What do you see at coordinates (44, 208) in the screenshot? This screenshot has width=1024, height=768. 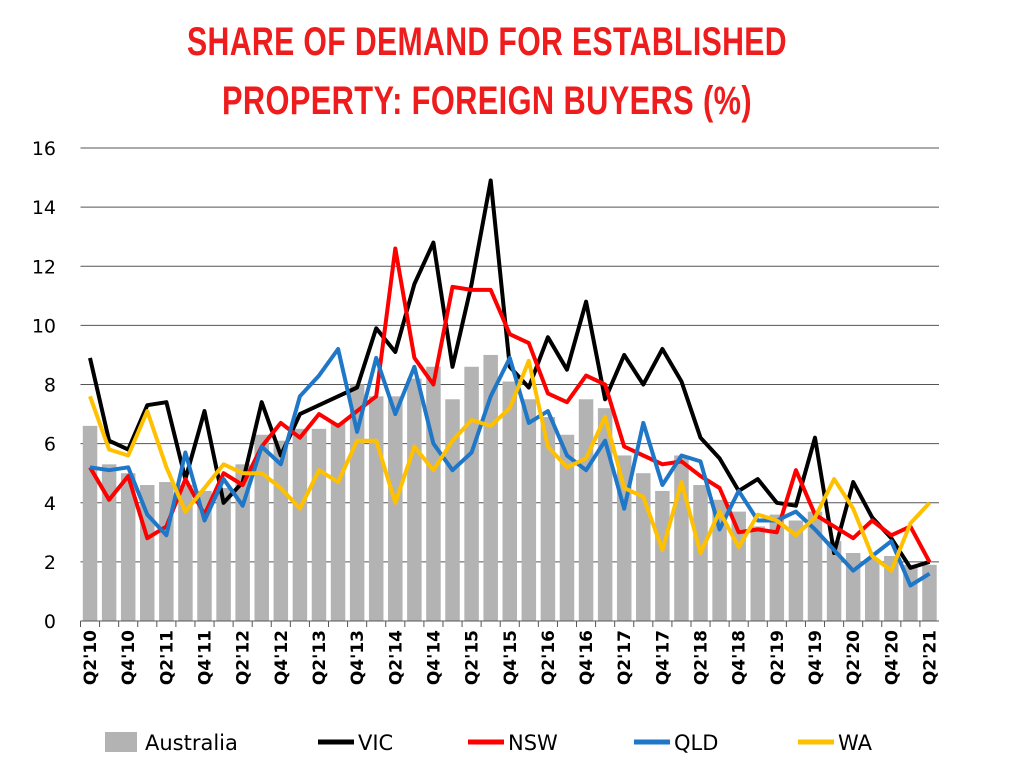 I see `y-tick-label: 14` at bounding box center [44, 208].